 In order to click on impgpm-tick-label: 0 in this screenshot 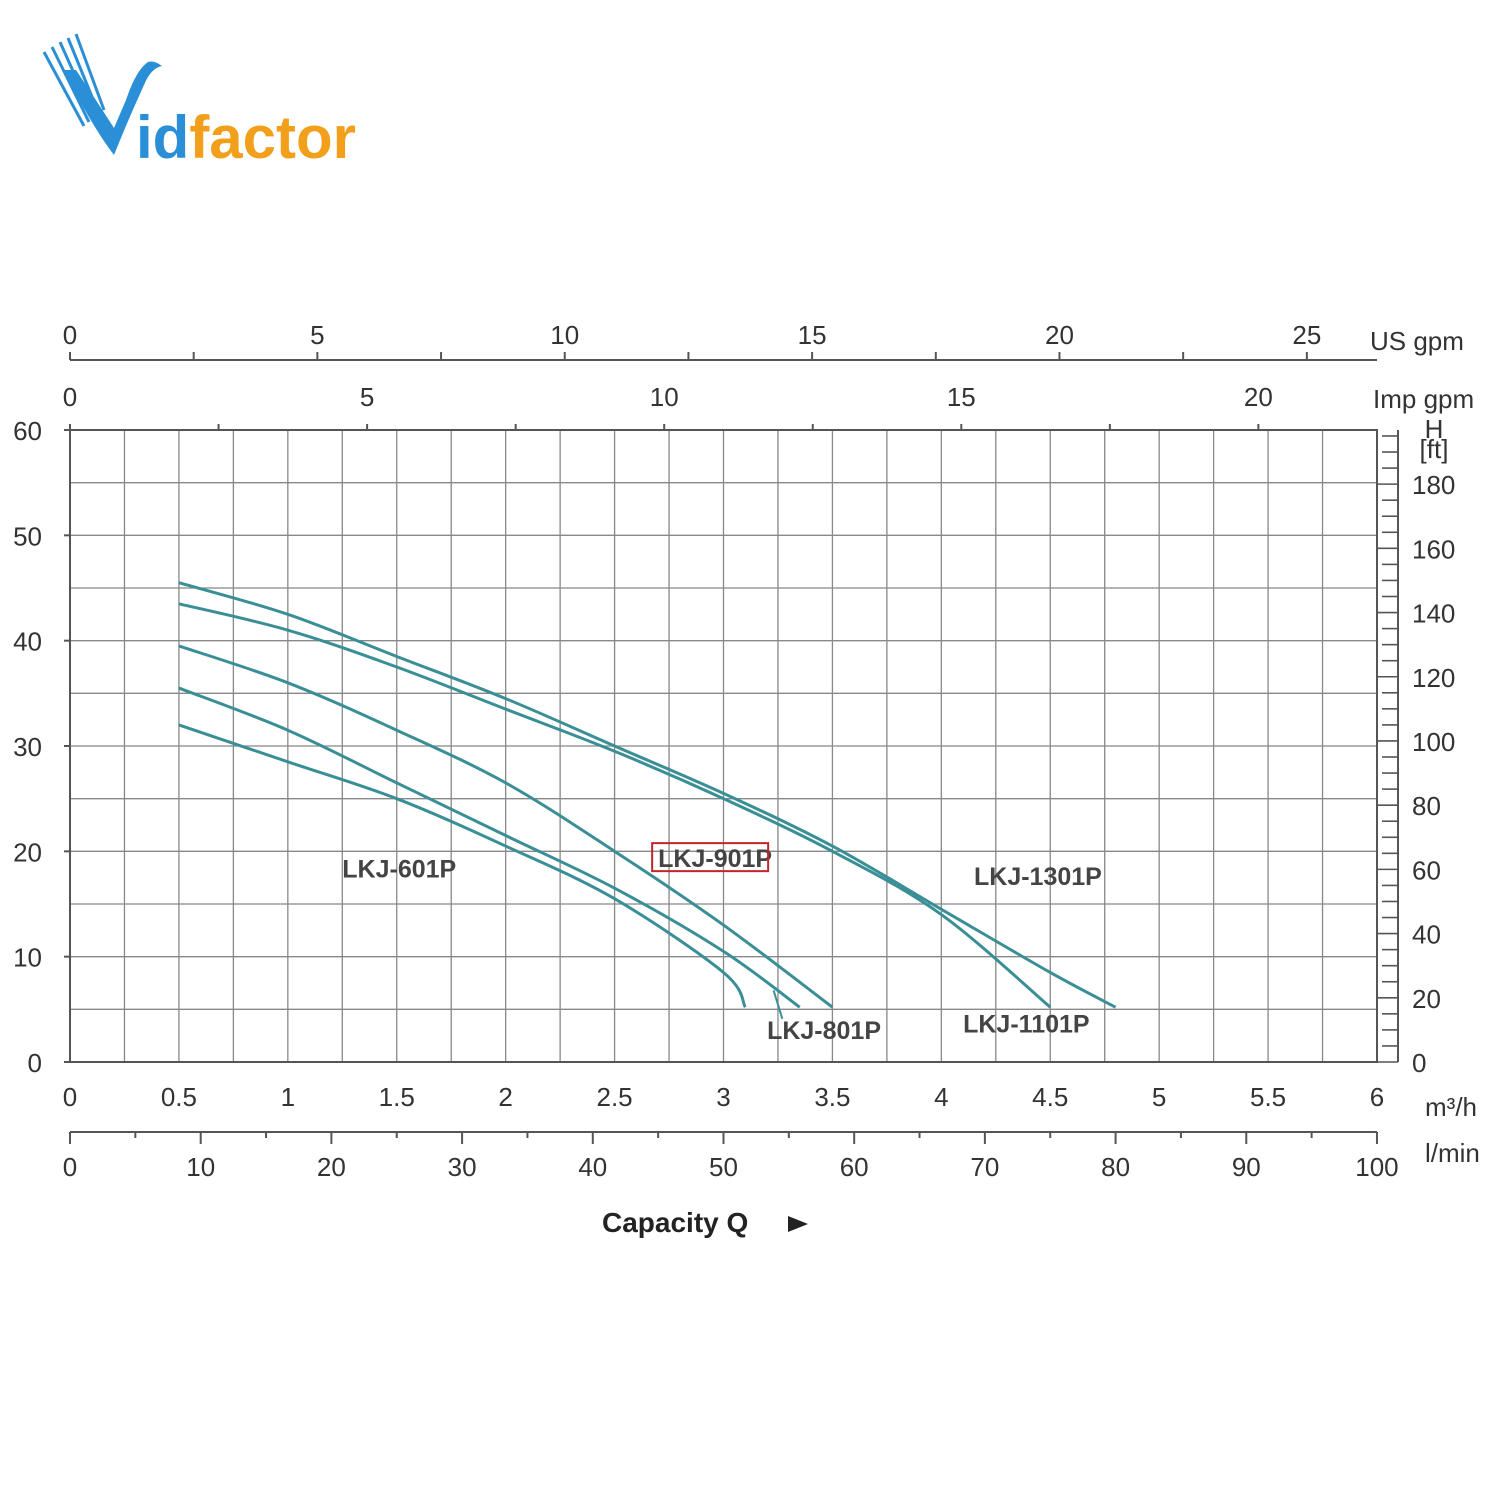, I will do `click(70, 397)`.